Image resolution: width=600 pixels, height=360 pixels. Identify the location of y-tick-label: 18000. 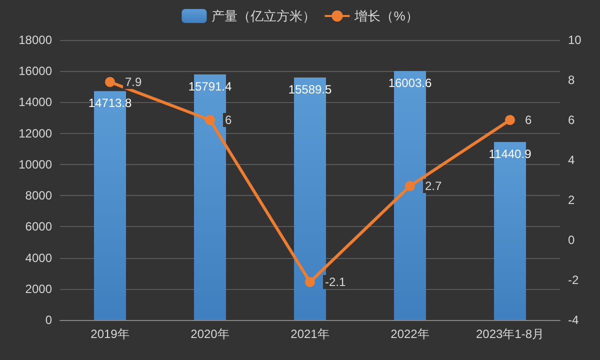
(35, 40).